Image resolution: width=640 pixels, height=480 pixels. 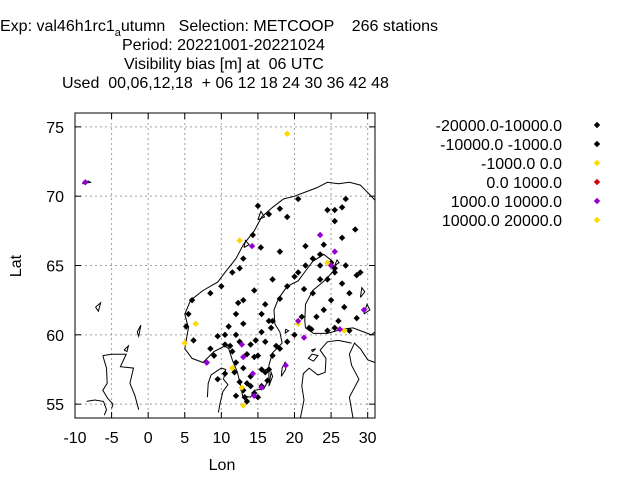 What do you see at coordinates (74, 438) in the screenshot?
I see `x-tick-label: -10` at bounding box center [74, 438].